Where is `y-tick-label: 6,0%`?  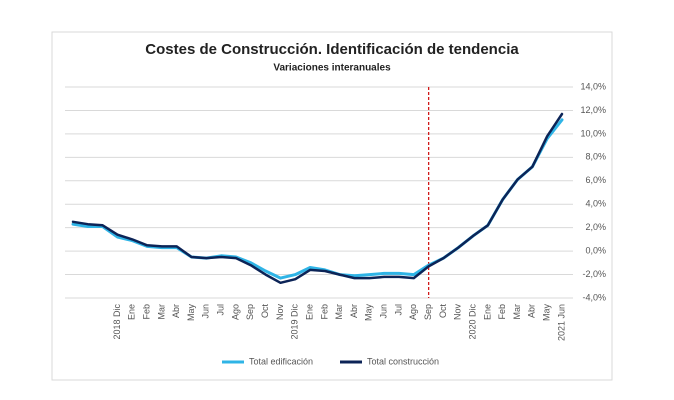
y-tick-label: 6,0% is located at coordinates (595, 180).